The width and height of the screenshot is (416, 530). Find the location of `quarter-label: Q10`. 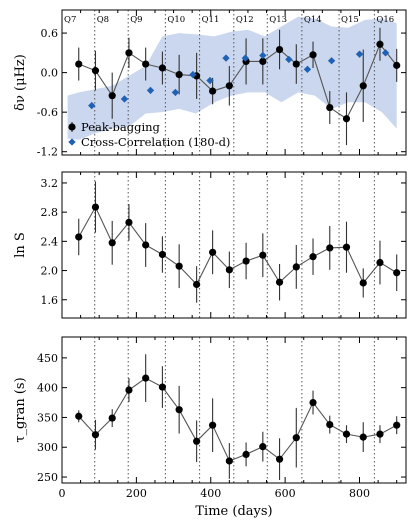

quarter-label: Q10 is located at coordinates (176, 20).